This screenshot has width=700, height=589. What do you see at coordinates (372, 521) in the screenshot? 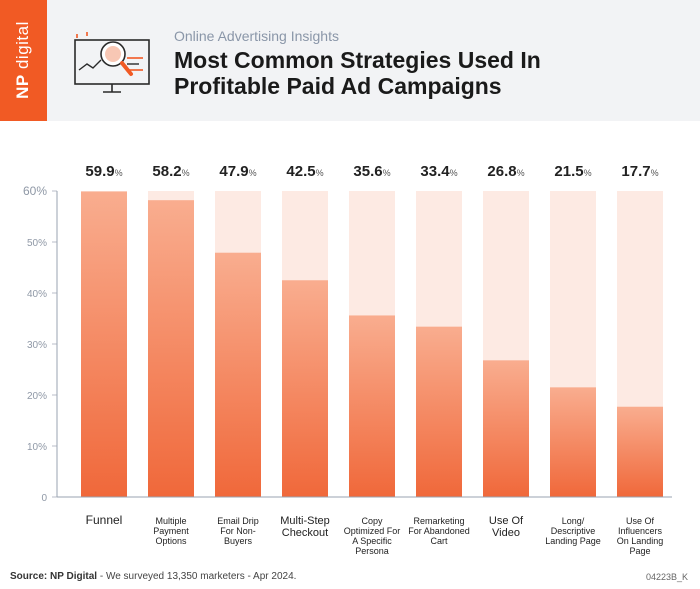
I see `category-label-line: Copy` at bounding box center [372, 521].